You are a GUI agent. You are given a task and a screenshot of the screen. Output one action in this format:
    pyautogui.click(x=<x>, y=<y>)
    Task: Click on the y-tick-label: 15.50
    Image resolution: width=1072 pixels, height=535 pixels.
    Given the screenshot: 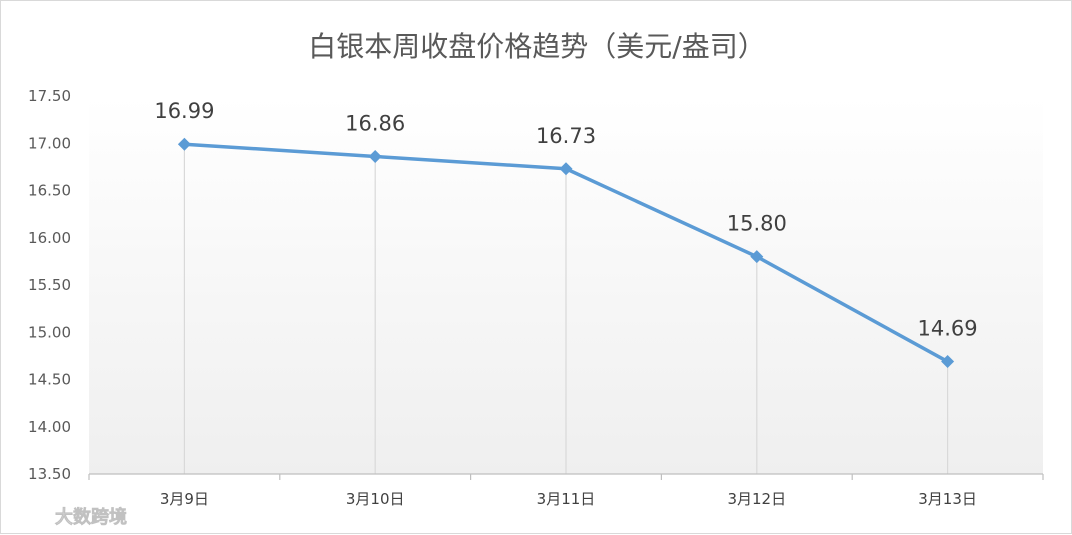 What is the action you would take?
    pyautogui.click(x=49, y=285)
    